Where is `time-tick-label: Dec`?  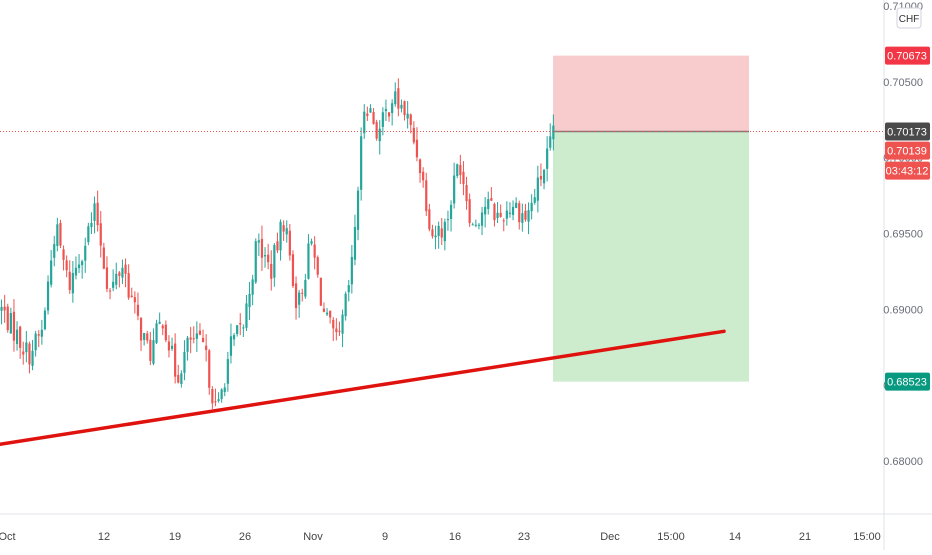
time-tick-label: Dec is located at coordinates (610, 537).